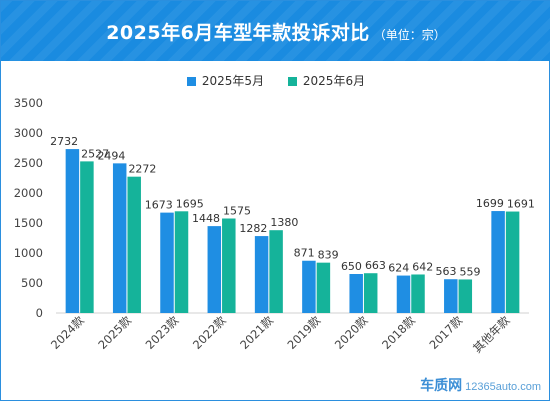  What do you see at coordinates (32, 283) in the screenshot?
I see `y-tick-label: 500` at bounding box center [32, 283].